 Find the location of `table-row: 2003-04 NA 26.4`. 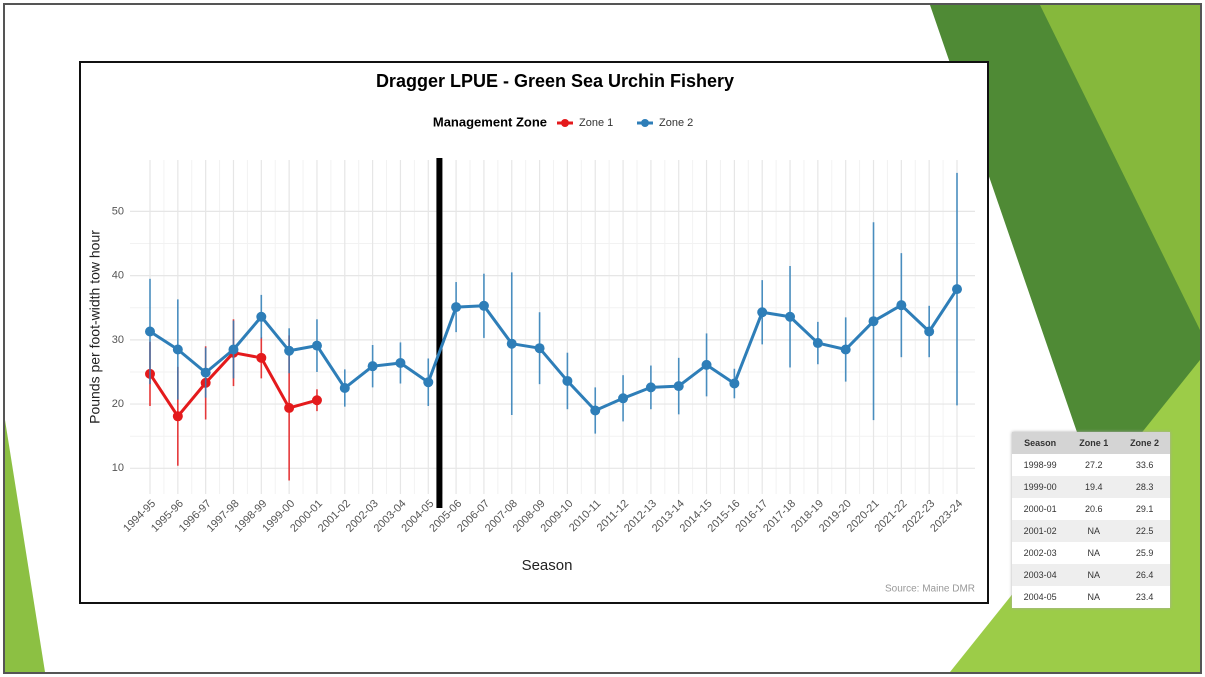

table-row: 2003-04 NA 26.4 is located at coordinates (1091, 575).